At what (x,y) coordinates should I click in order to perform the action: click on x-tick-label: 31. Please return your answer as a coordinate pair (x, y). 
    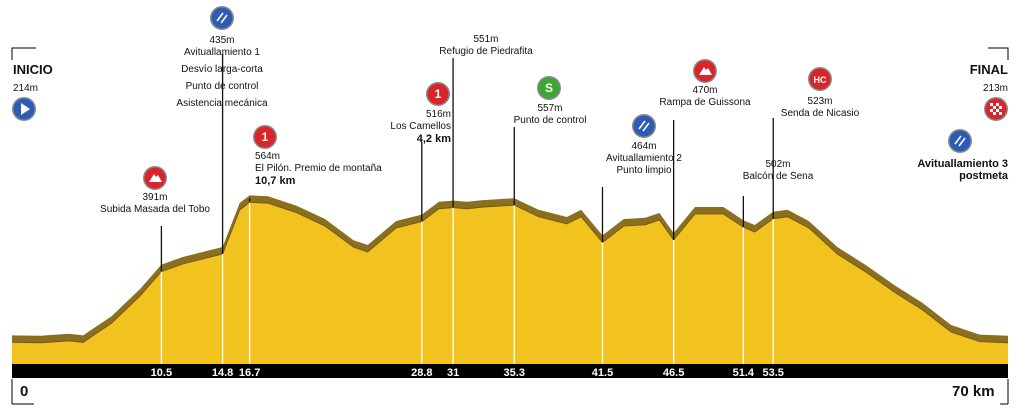
    Looking at the image, I should click on (453, 373).